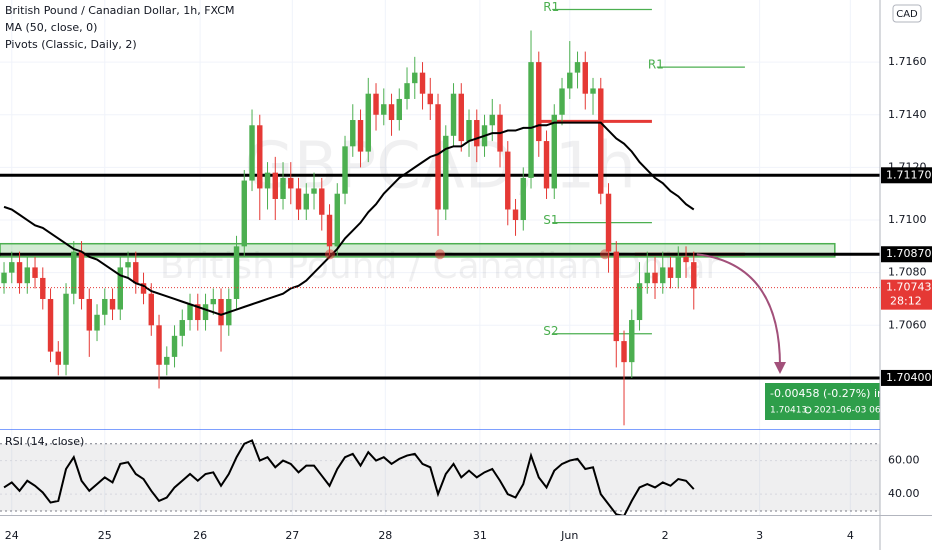 Image resolution: width=932 pixels, height=550 pixels. Describe the element at coordinates (907, 13) in the screenshot. I see `currency-button` at that location.